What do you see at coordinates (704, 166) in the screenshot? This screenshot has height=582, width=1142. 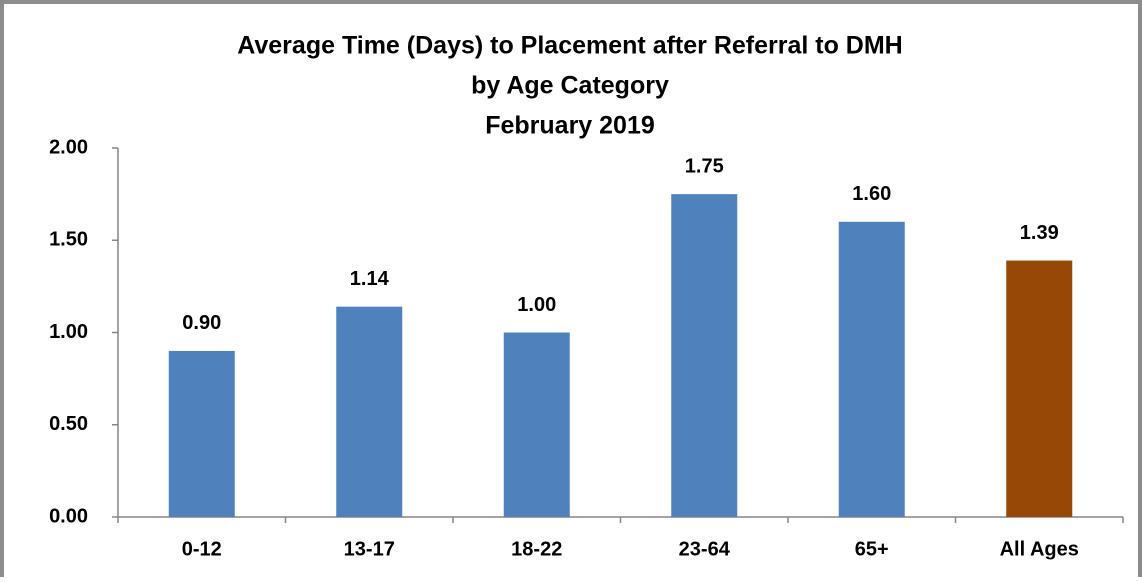 I see `value-label: 1.75` at bounding box center [704, 166].